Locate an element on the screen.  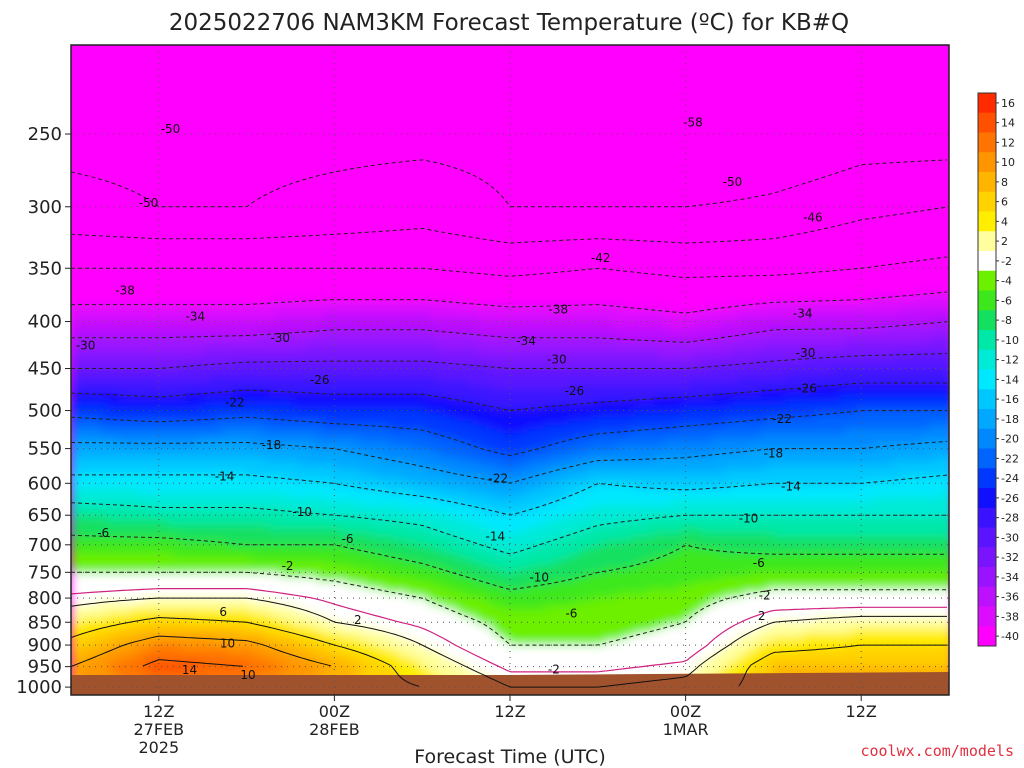
isotherm--38 is located at coordinates (509, 302).